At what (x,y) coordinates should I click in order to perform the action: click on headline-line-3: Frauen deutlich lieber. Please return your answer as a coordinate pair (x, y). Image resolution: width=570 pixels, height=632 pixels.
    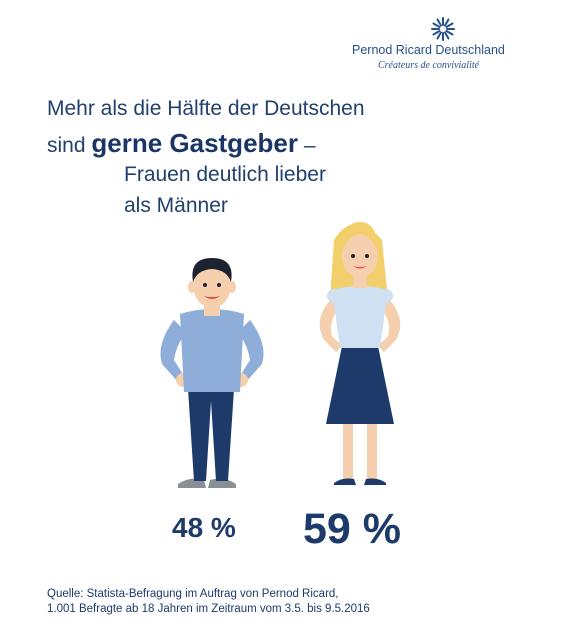
    Looking at the image, I should click on (225, 174).